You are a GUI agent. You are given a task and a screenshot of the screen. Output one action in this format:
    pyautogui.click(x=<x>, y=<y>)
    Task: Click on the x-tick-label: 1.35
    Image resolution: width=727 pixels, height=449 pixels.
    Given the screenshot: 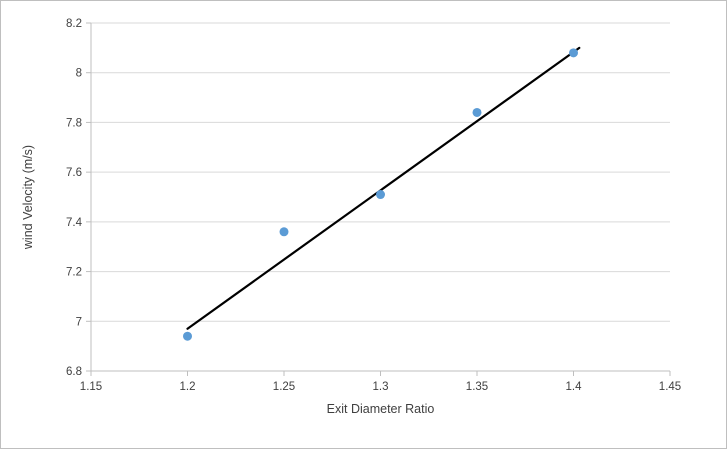 What is the action you would take?
    pyautogui.click(x=477, y=387)
    